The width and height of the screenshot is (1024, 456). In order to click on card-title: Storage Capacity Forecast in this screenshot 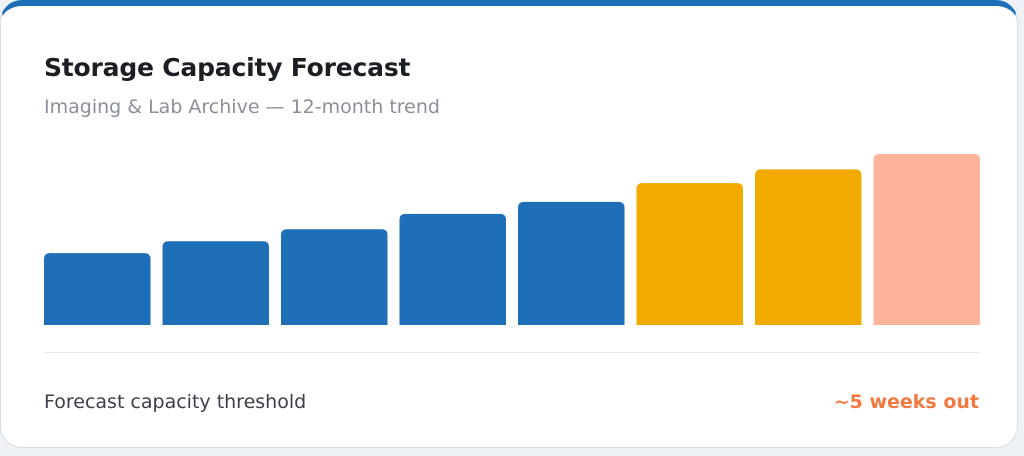, I will do `click(227, 67)`.